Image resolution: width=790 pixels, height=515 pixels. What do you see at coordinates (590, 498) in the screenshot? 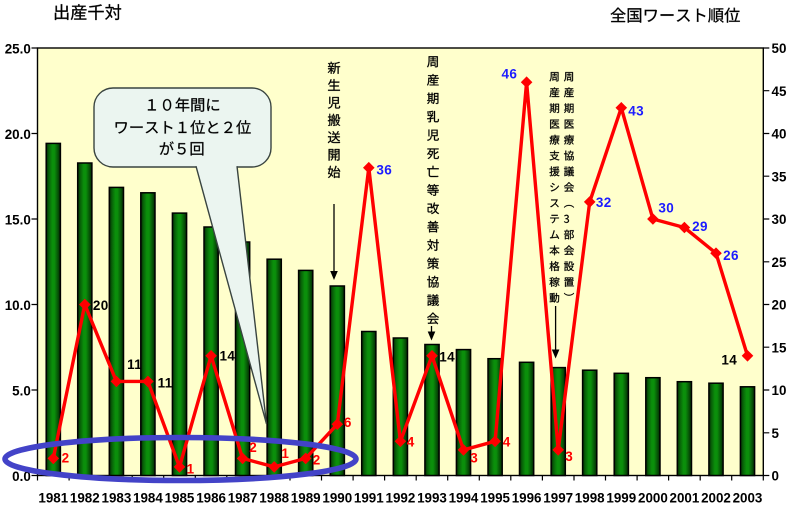
I see `svg-text: 1998` at bounding box center [590, 498].